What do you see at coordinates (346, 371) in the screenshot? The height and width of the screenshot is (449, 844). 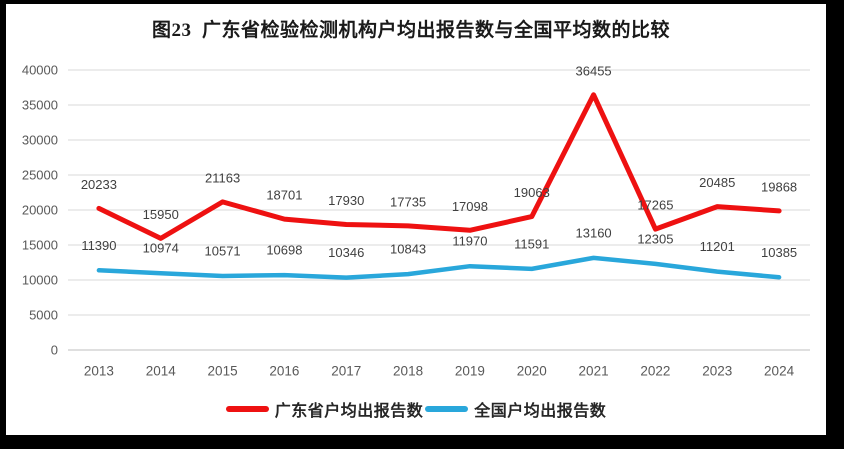 I see `x-tick-label: 2017` at bounding box center [346, 371].